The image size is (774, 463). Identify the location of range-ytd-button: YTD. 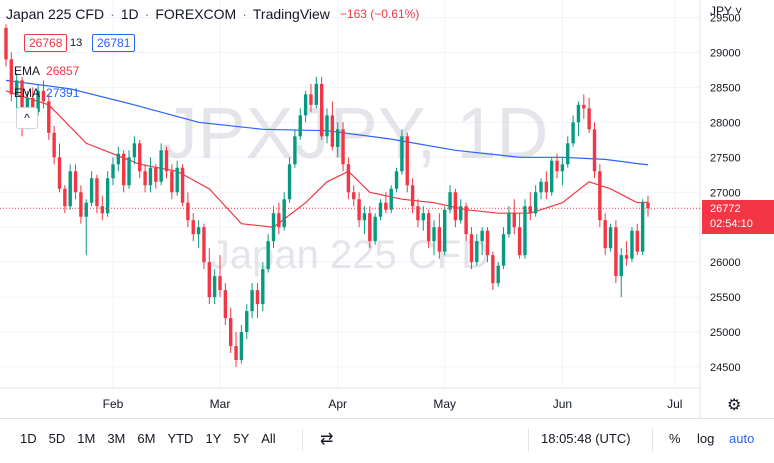
(180, 438).